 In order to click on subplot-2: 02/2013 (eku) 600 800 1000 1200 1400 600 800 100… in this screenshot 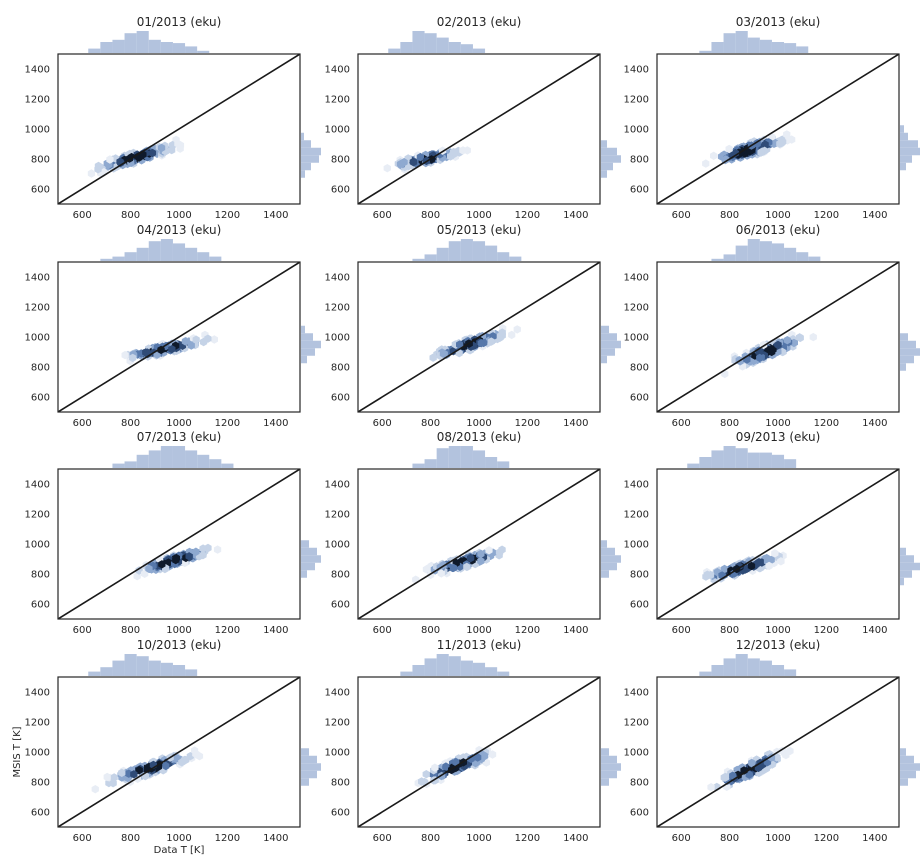, I will do `click(473, 118)`.